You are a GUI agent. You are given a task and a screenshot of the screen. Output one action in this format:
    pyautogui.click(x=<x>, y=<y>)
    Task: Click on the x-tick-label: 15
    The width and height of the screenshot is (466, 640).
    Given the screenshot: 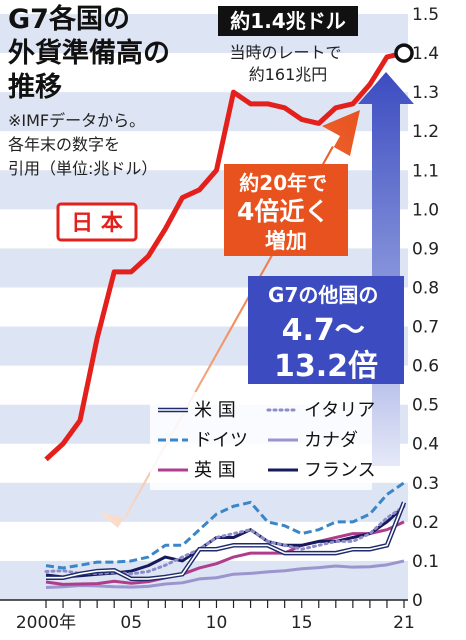 What is the action you would take?
    pyautogui.click(x=302, y=623)
    